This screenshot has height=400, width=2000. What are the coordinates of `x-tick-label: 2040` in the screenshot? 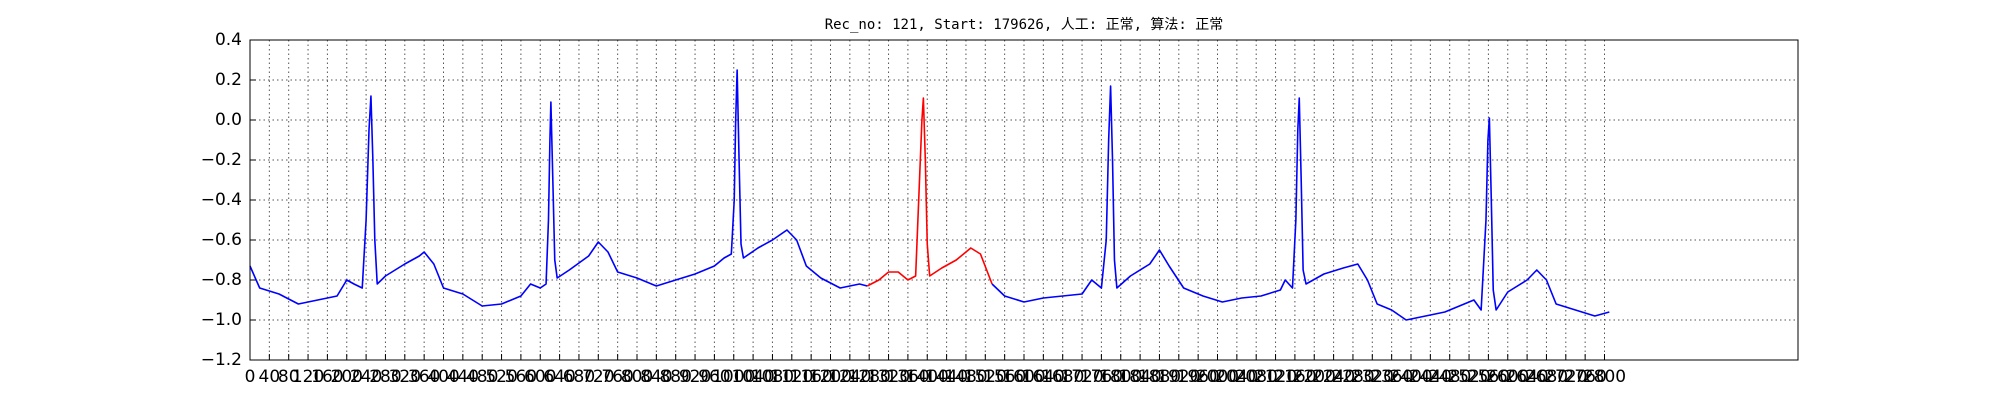 It's located at (1236, 377).